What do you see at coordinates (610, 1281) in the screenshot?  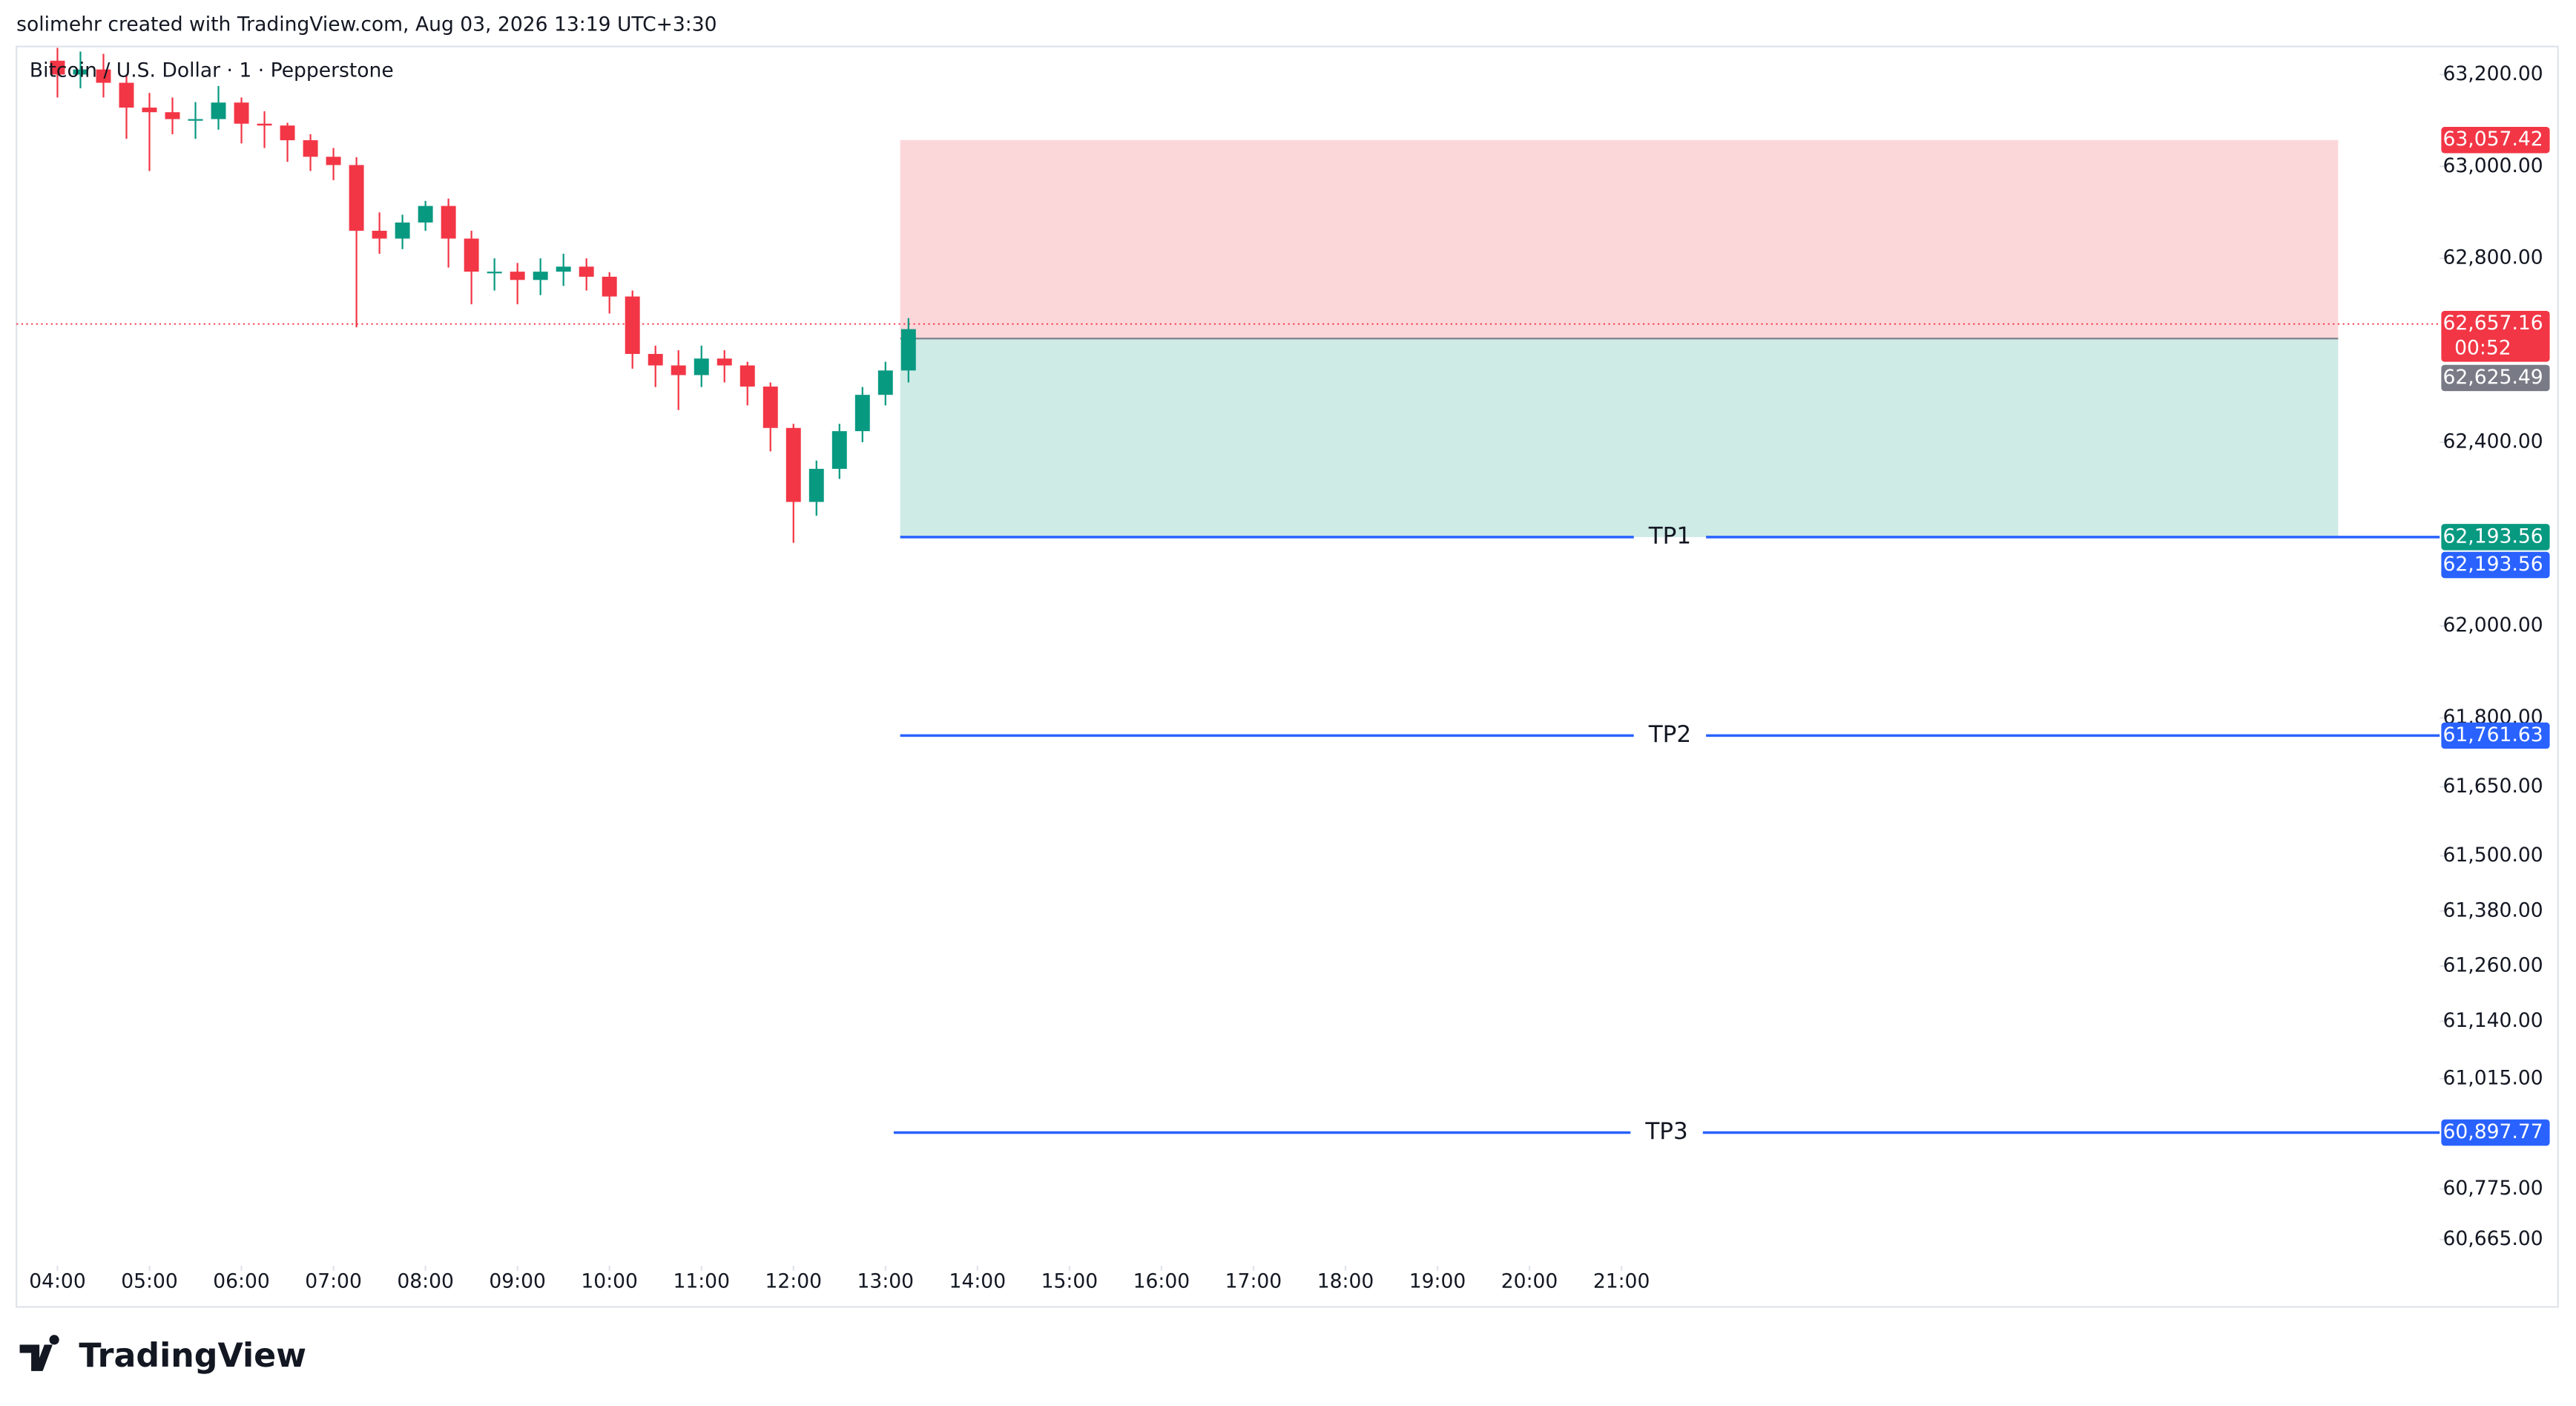 I see `x-tick-label: 10:00` at bounding box center [610, 1281].